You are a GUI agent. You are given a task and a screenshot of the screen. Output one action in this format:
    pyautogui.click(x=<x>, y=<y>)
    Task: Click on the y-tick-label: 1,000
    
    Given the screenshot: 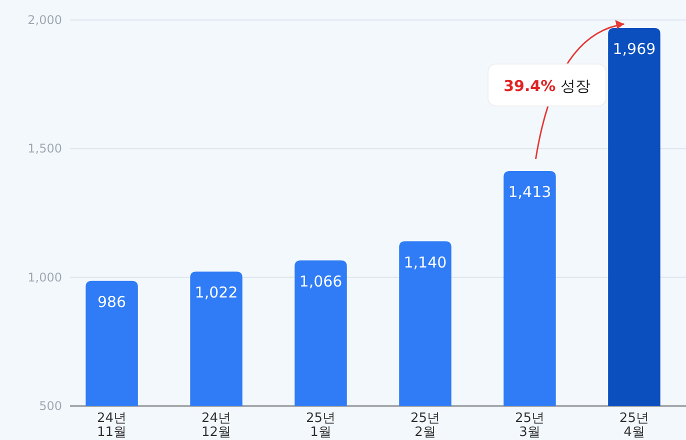 What is the action you would take?
    pyautogui.click(x=45, y=277)
    